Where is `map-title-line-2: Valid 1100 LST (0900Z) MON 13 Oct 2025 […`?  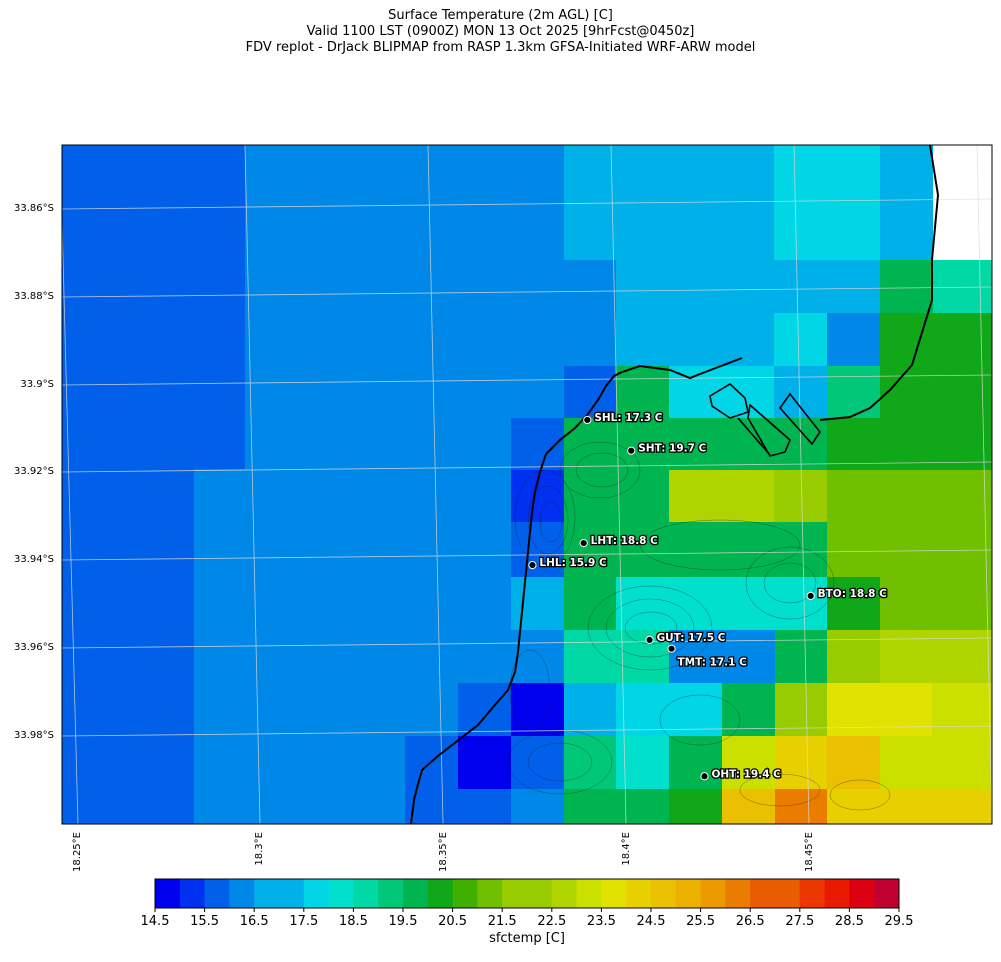
map-title-line-2: Valid 1100 LST (0900Z) MON 13 Oct 2025 [… is located at coordinates (500, 31).